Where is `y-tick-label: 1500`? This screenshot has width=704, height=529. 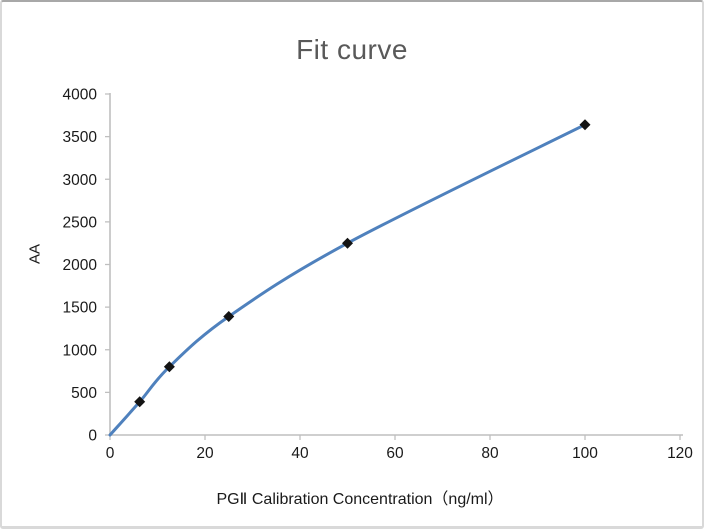
y-tick-label: 1500 is located at coordinates (80, 308).